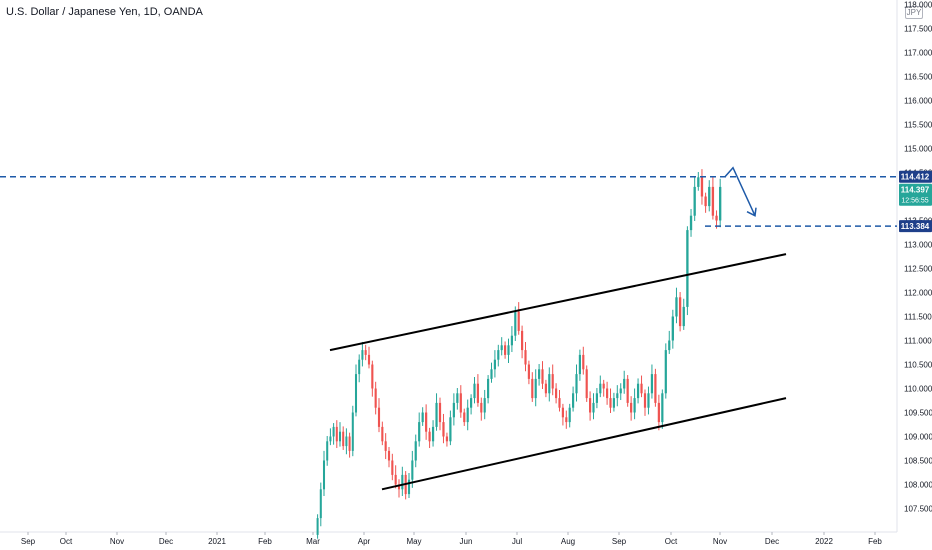 The image size is (932, 550). I want to click on y-tick-label: 116.500, so click(918, 77).